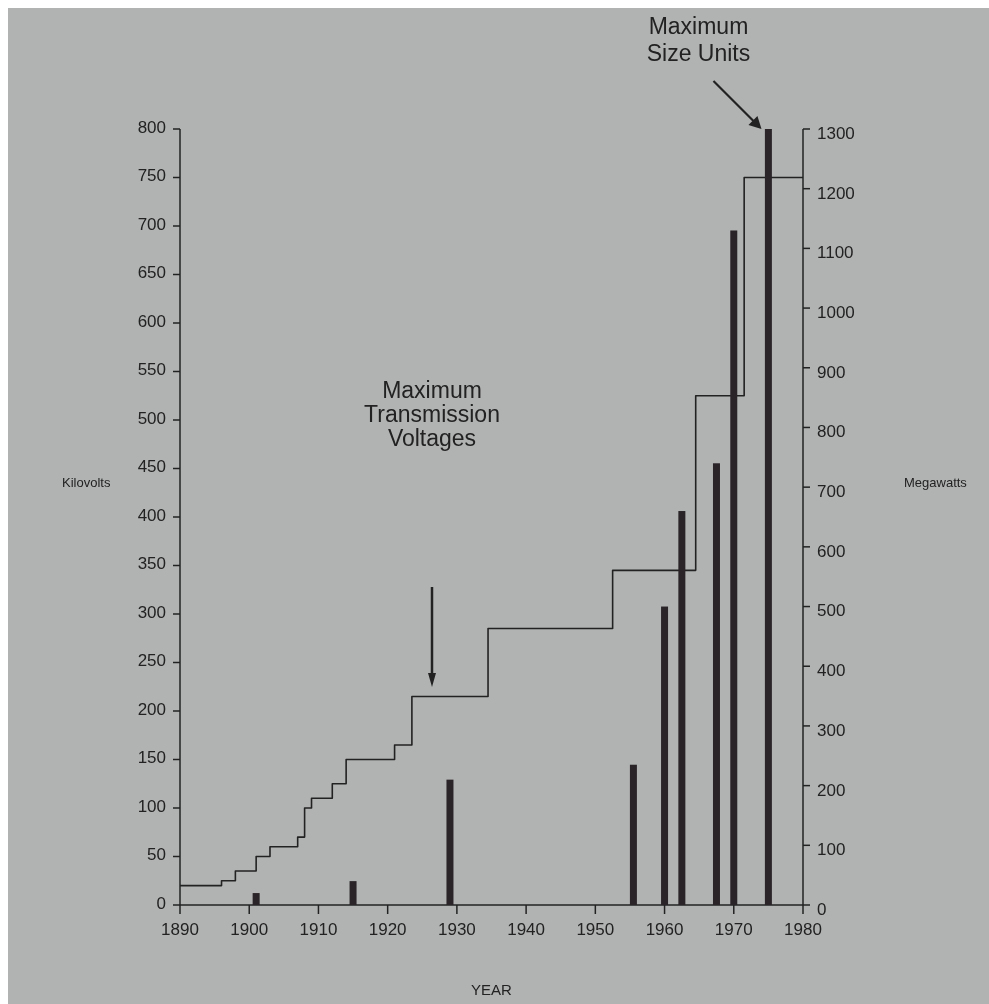 The height and width of the screenshot is (1004, 989). I want to click on y2-tick-label: 400, so click(831, 671).